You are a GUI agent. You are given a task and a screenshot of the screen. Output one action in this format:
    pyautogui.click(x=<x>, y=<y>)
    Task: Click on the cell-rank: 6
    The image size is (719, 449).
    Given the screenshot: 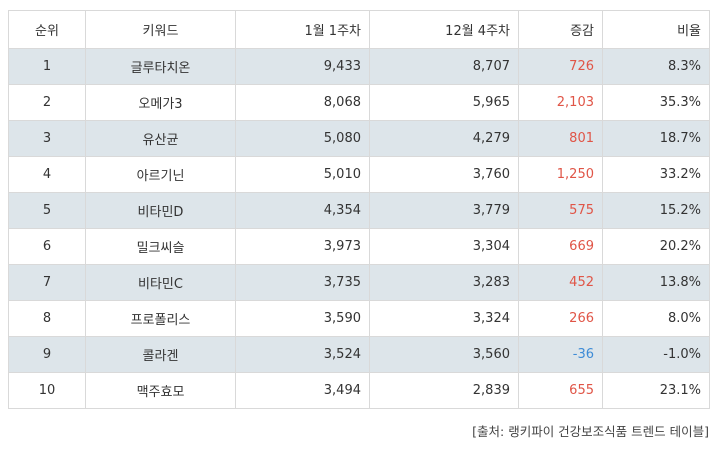 What is the action you would take?
    pyautogui.click(x=47, y=246)
    